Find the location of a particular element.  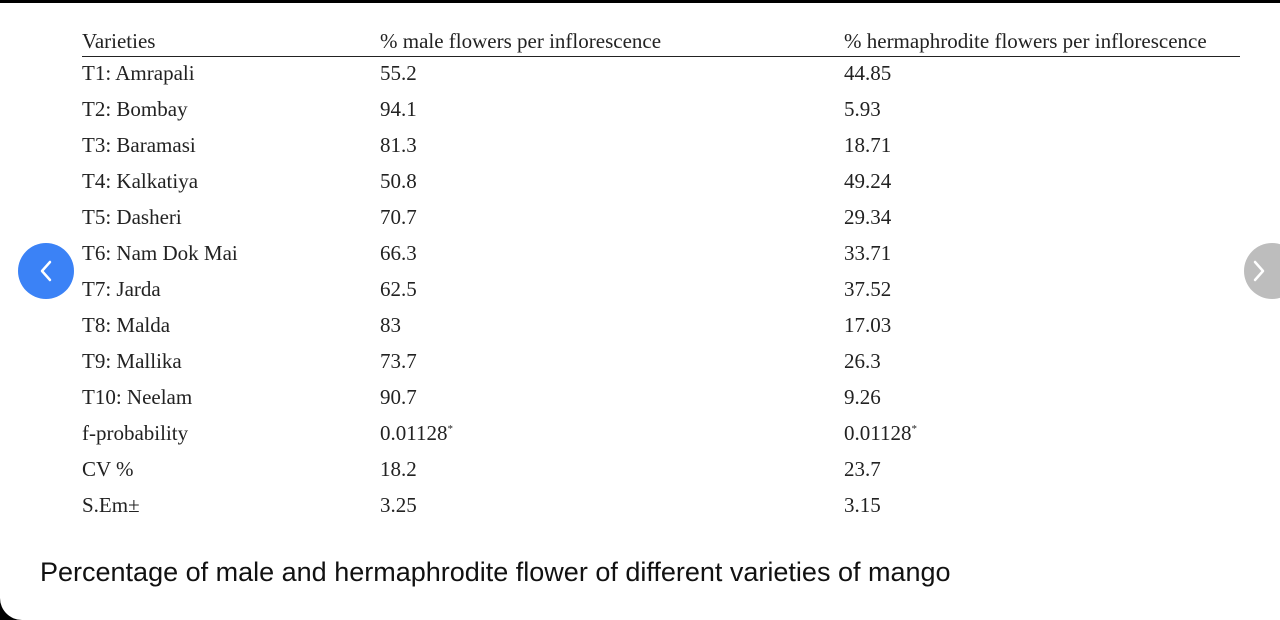

cell-herm-value: 0.01128 is located at coordinates (878, 433).